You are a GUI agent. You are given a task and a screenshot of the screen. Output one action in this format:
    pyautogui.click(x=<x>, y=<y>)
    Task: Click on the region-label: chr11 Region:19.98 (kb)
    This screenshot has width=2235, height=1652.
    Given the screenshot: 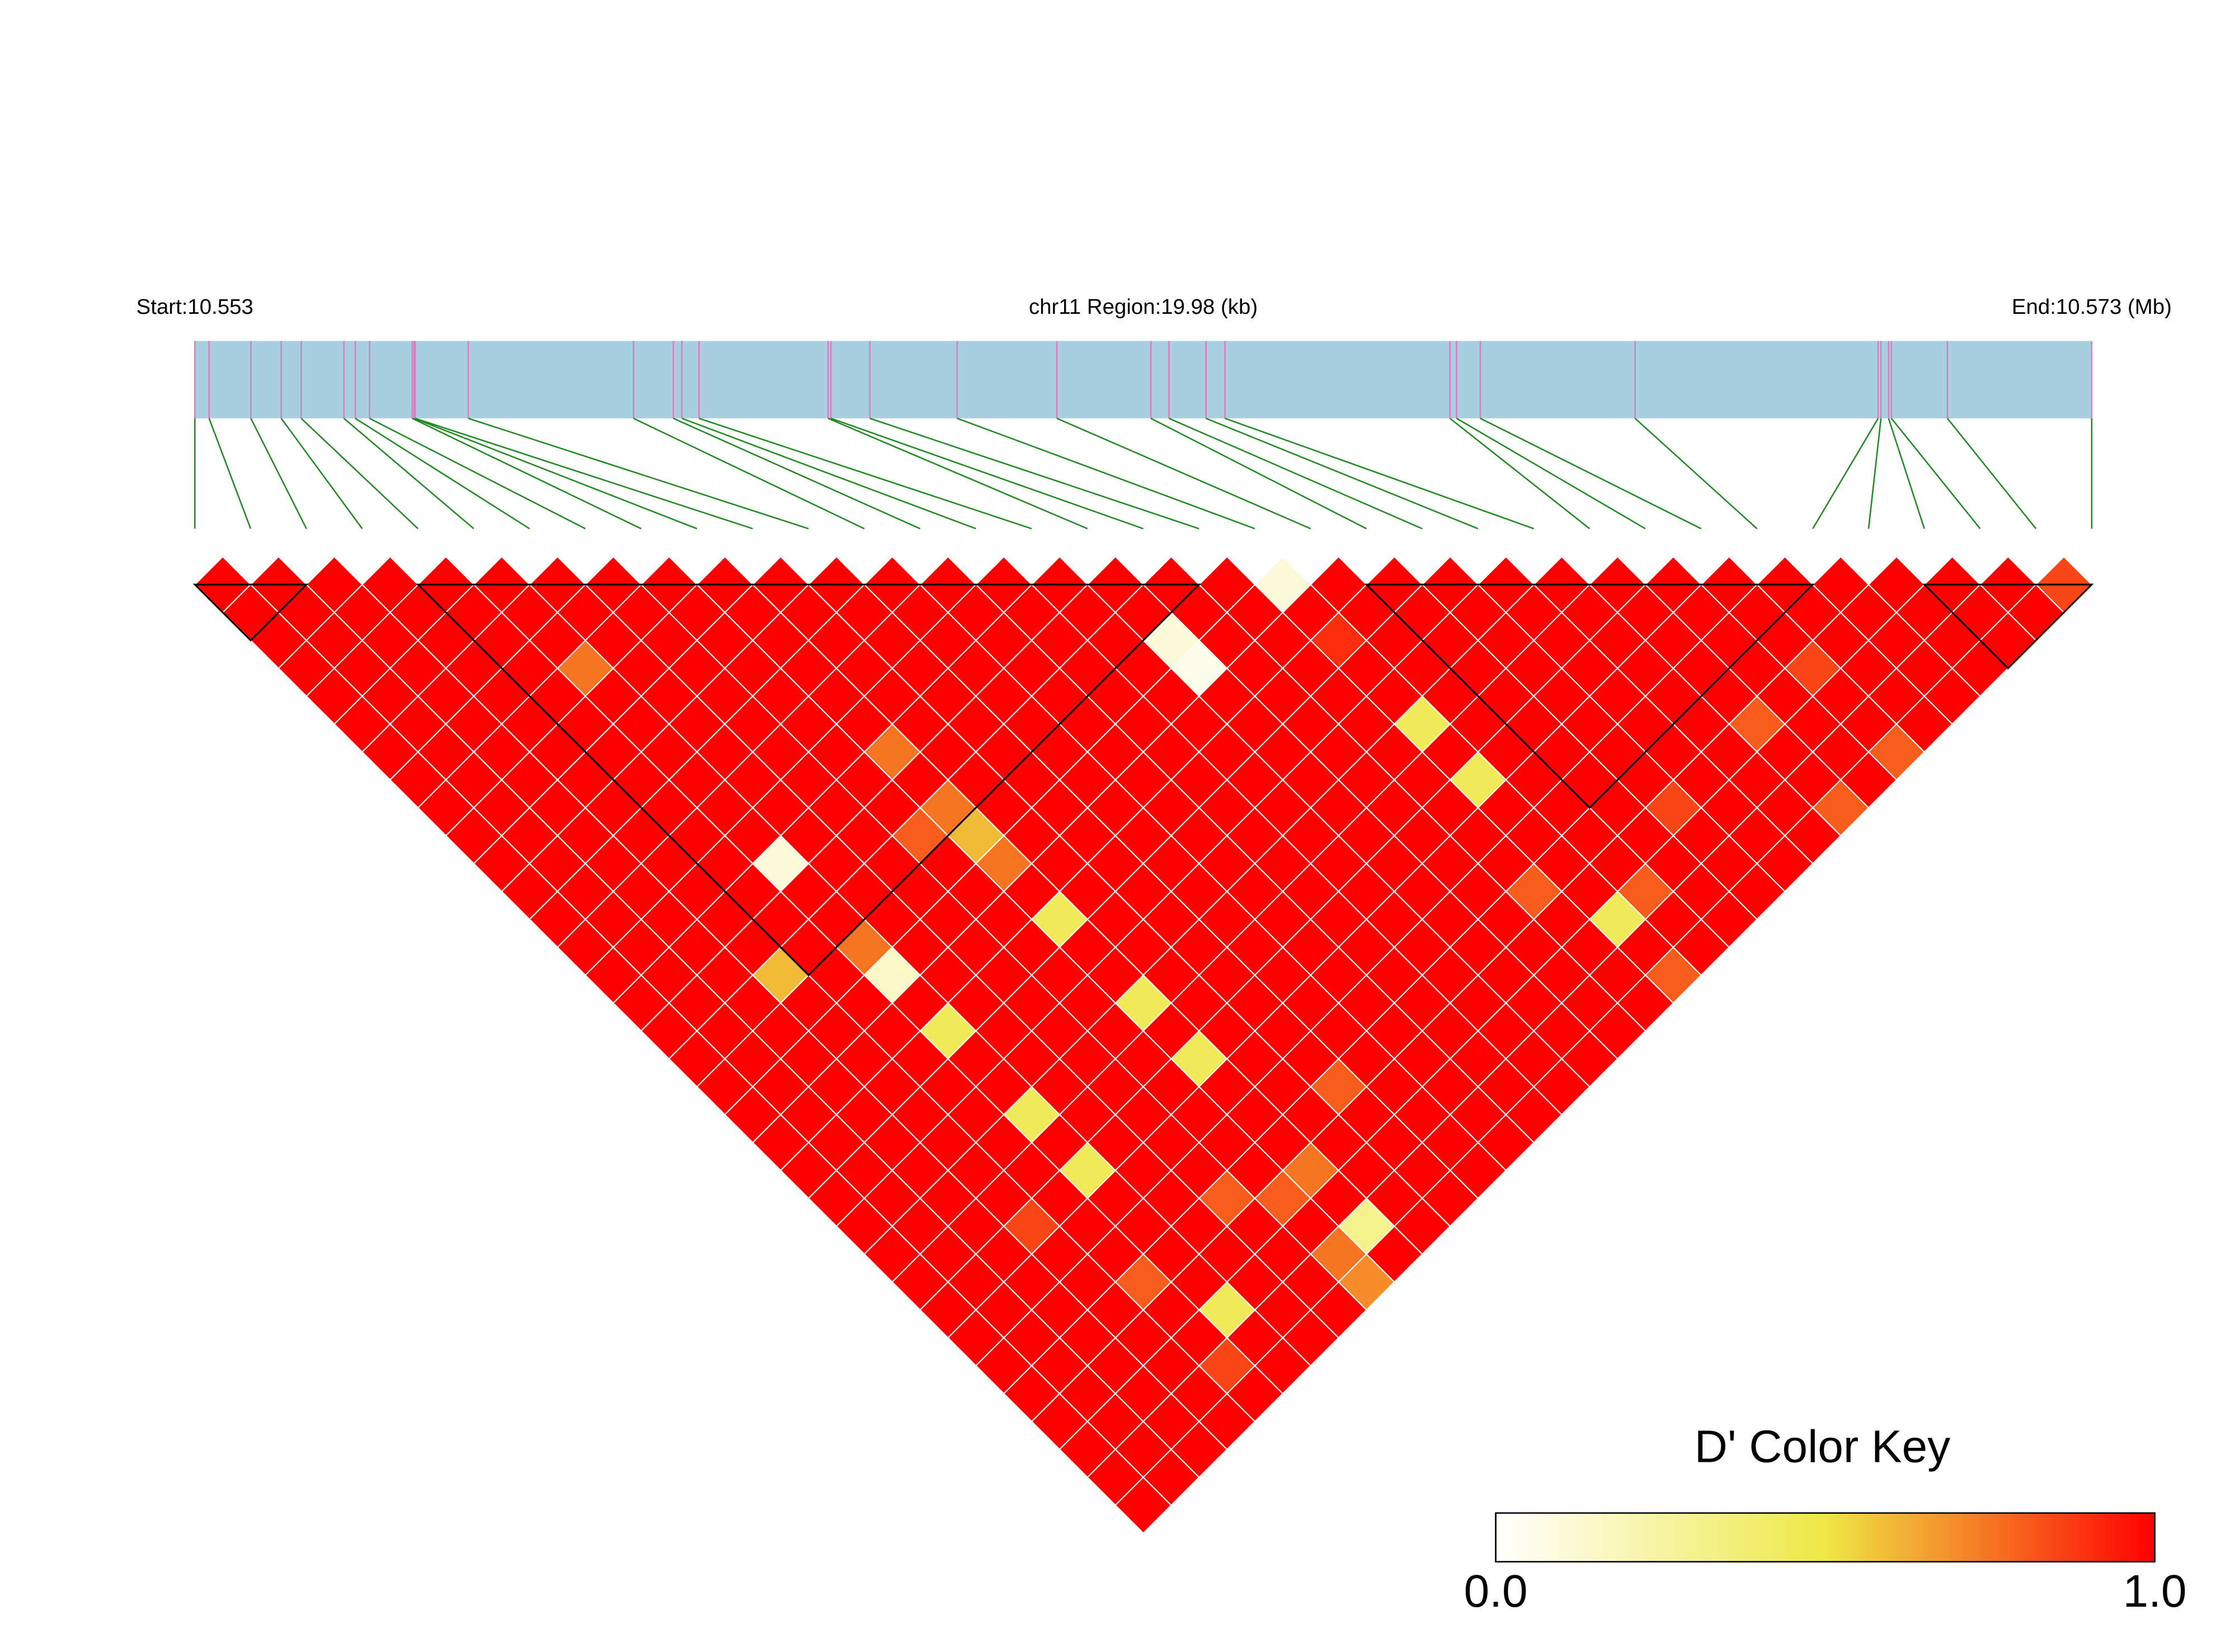 What is the action you would take?
    pyautogui.click(x=1143, y=307)
    